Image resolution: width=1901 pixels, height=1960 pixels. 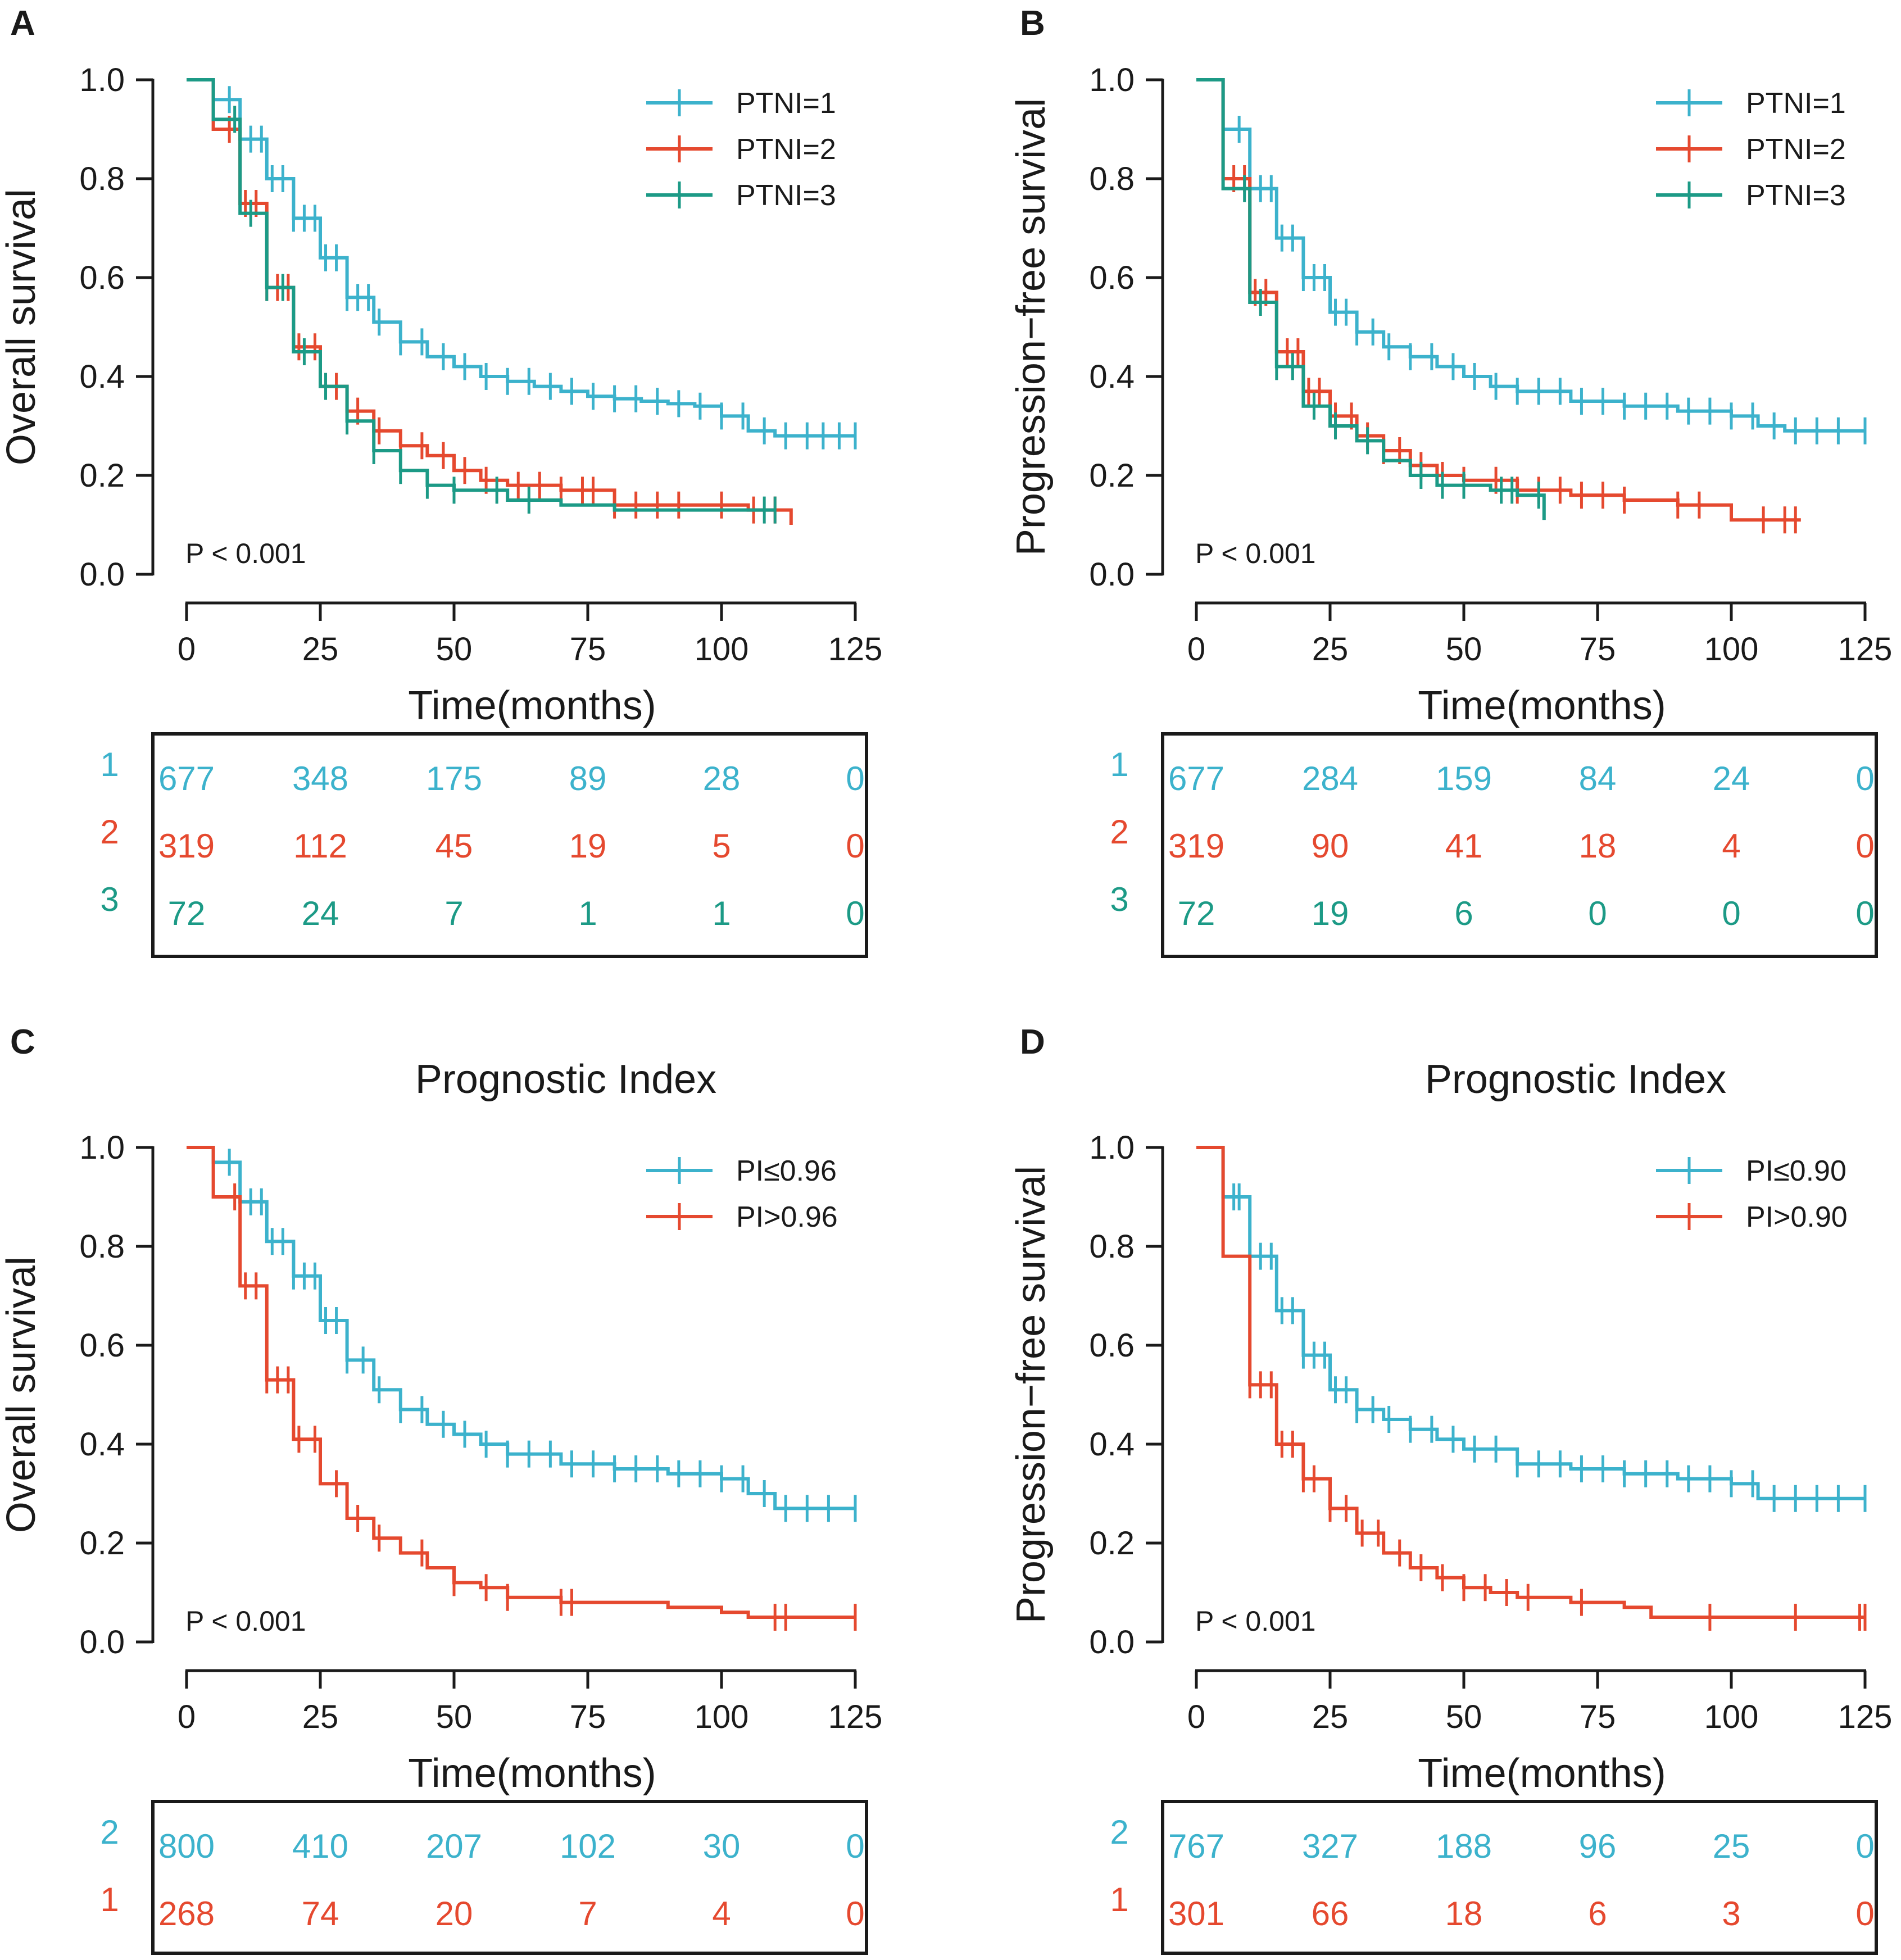 I want to click on risk-count: 4, so click(x=721, y=1913).